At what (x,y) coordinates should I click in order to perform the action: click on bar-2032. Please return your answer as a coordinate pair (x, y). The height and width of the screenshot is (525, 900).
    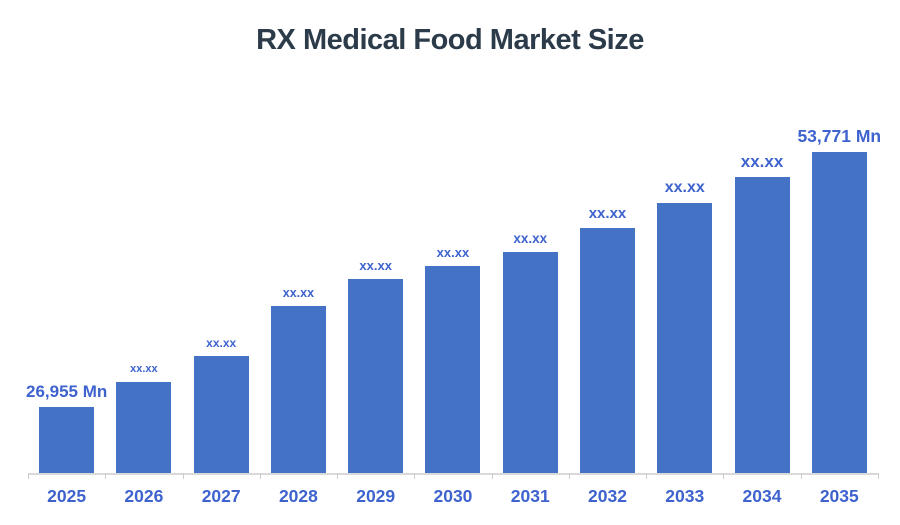
    Looking at the image, I should click on (607, 350).